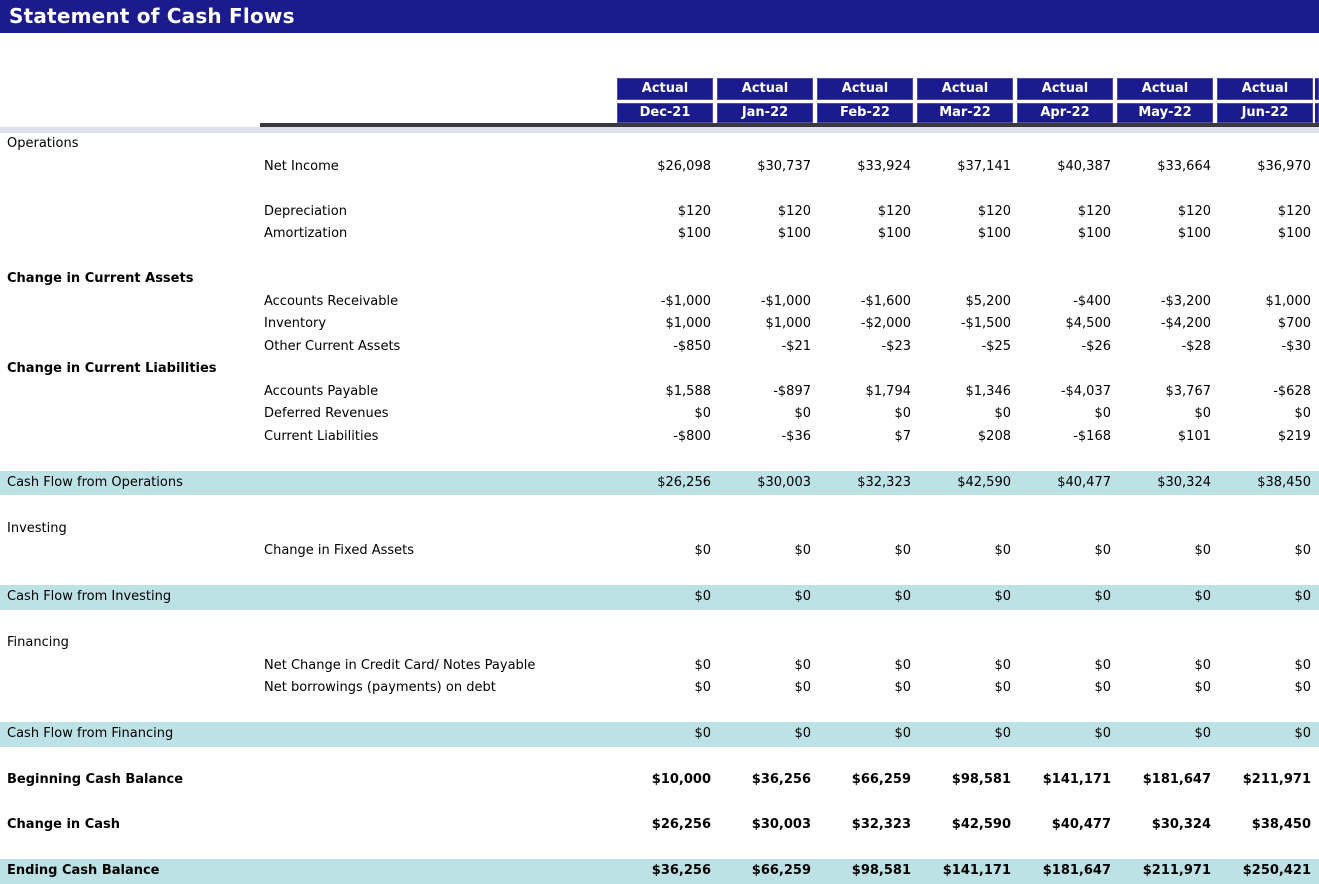  I want to click on table-row: Financing, so click(659, 643).